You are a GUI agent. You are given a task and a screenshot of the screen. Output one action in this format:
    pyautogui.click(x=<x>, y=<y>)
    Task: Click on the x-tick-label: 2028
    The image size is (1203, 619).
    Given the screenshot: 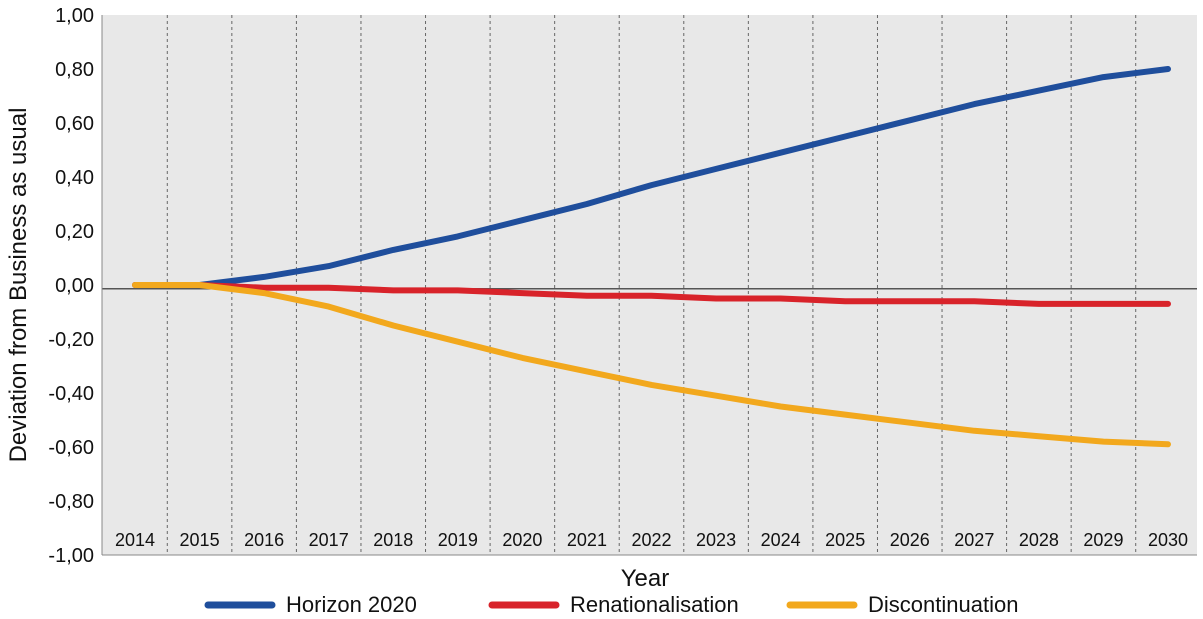 What is the action you would take?
    pyautogui.click(x=1039, y=540)
    